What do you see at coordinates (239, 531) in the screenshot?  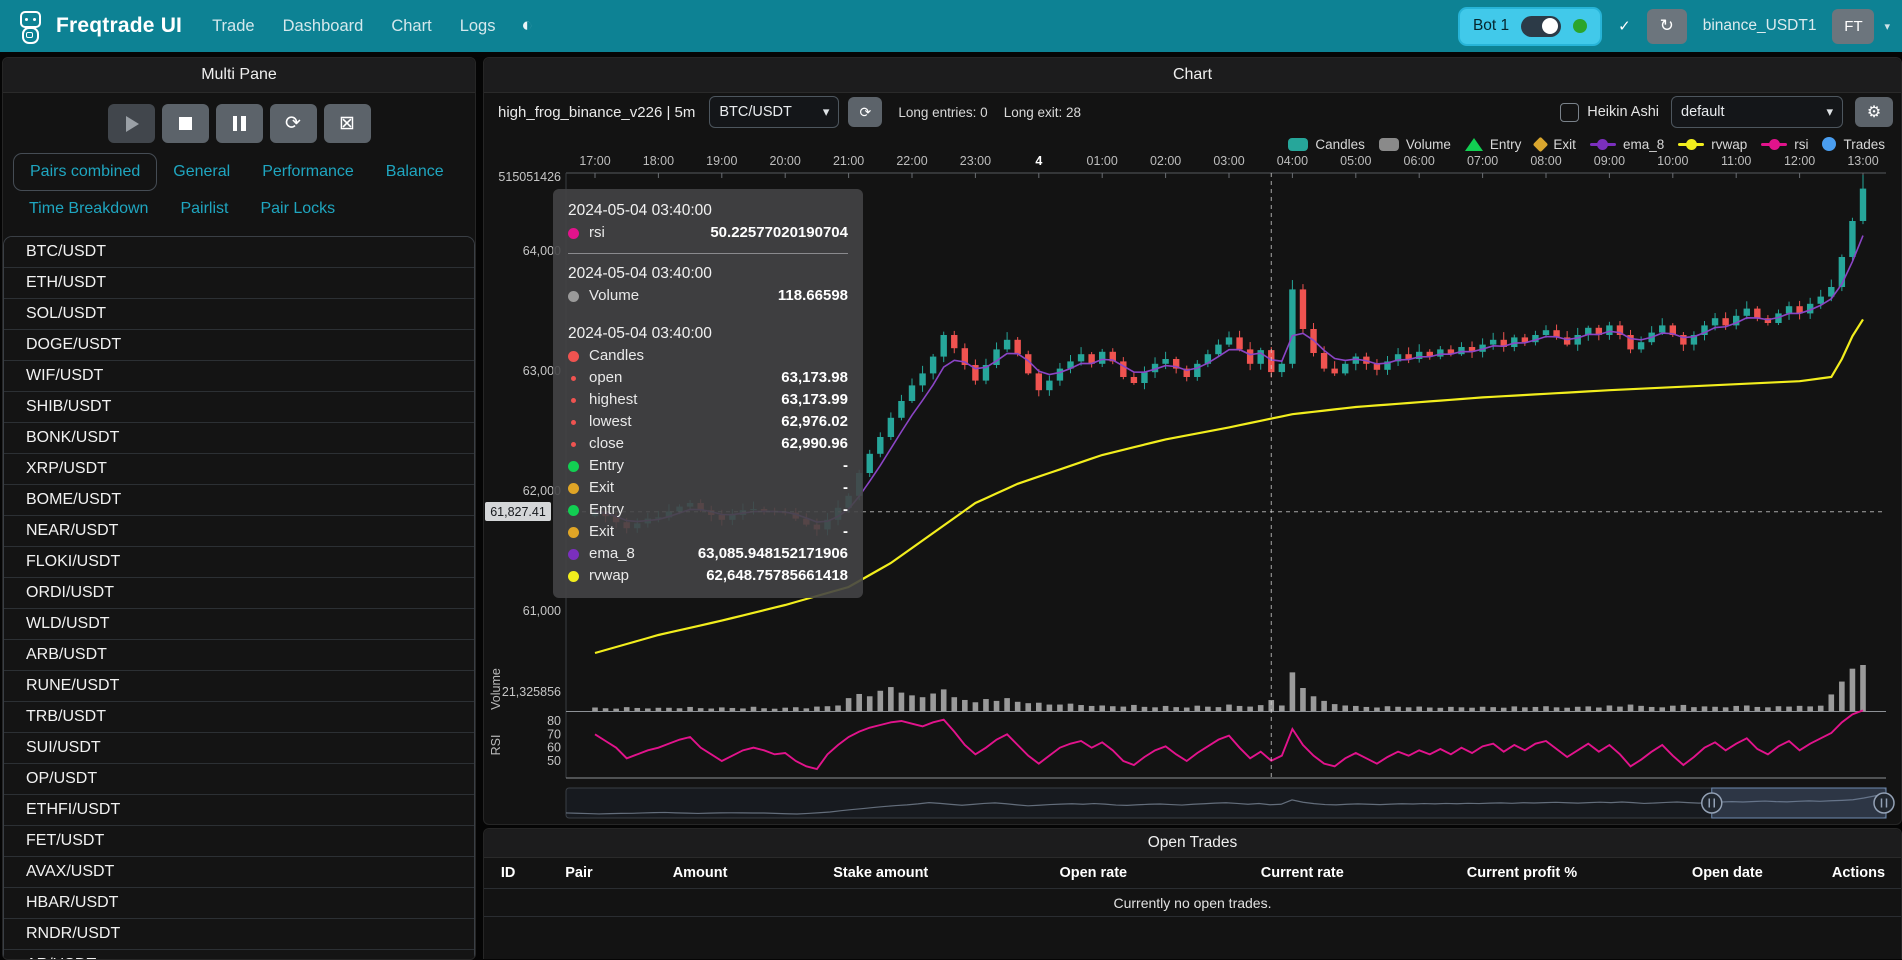 I see `pair-row-near: NEAR/USDT` at bounding box center [239, 531].